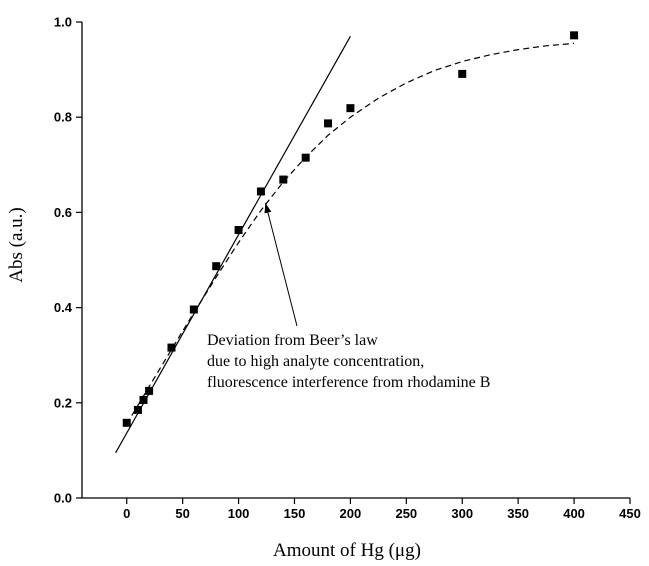  Describe the element at coordinates (574, 513) in the screenshot. I see `x-tick-label: 400` at that location.